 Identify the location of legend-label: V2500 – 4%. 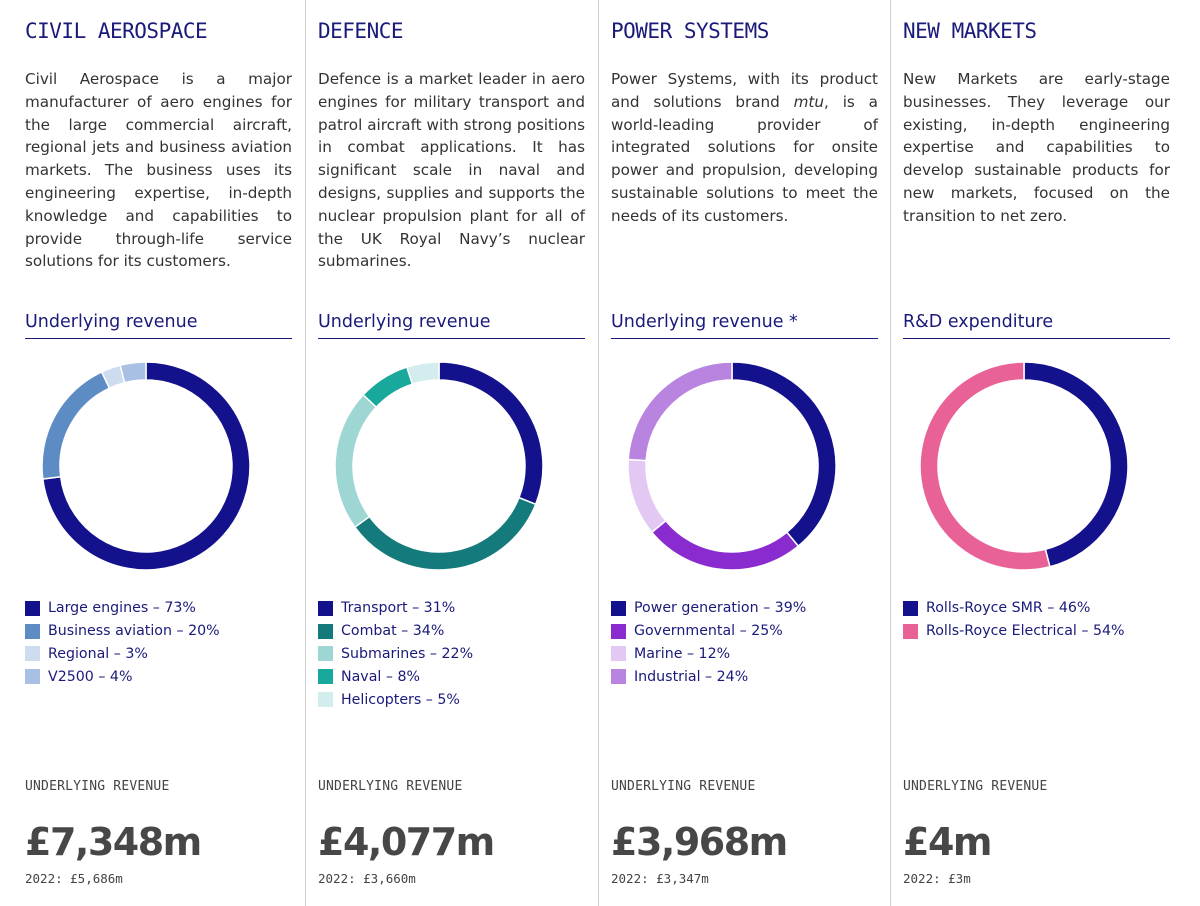
(90, 676).